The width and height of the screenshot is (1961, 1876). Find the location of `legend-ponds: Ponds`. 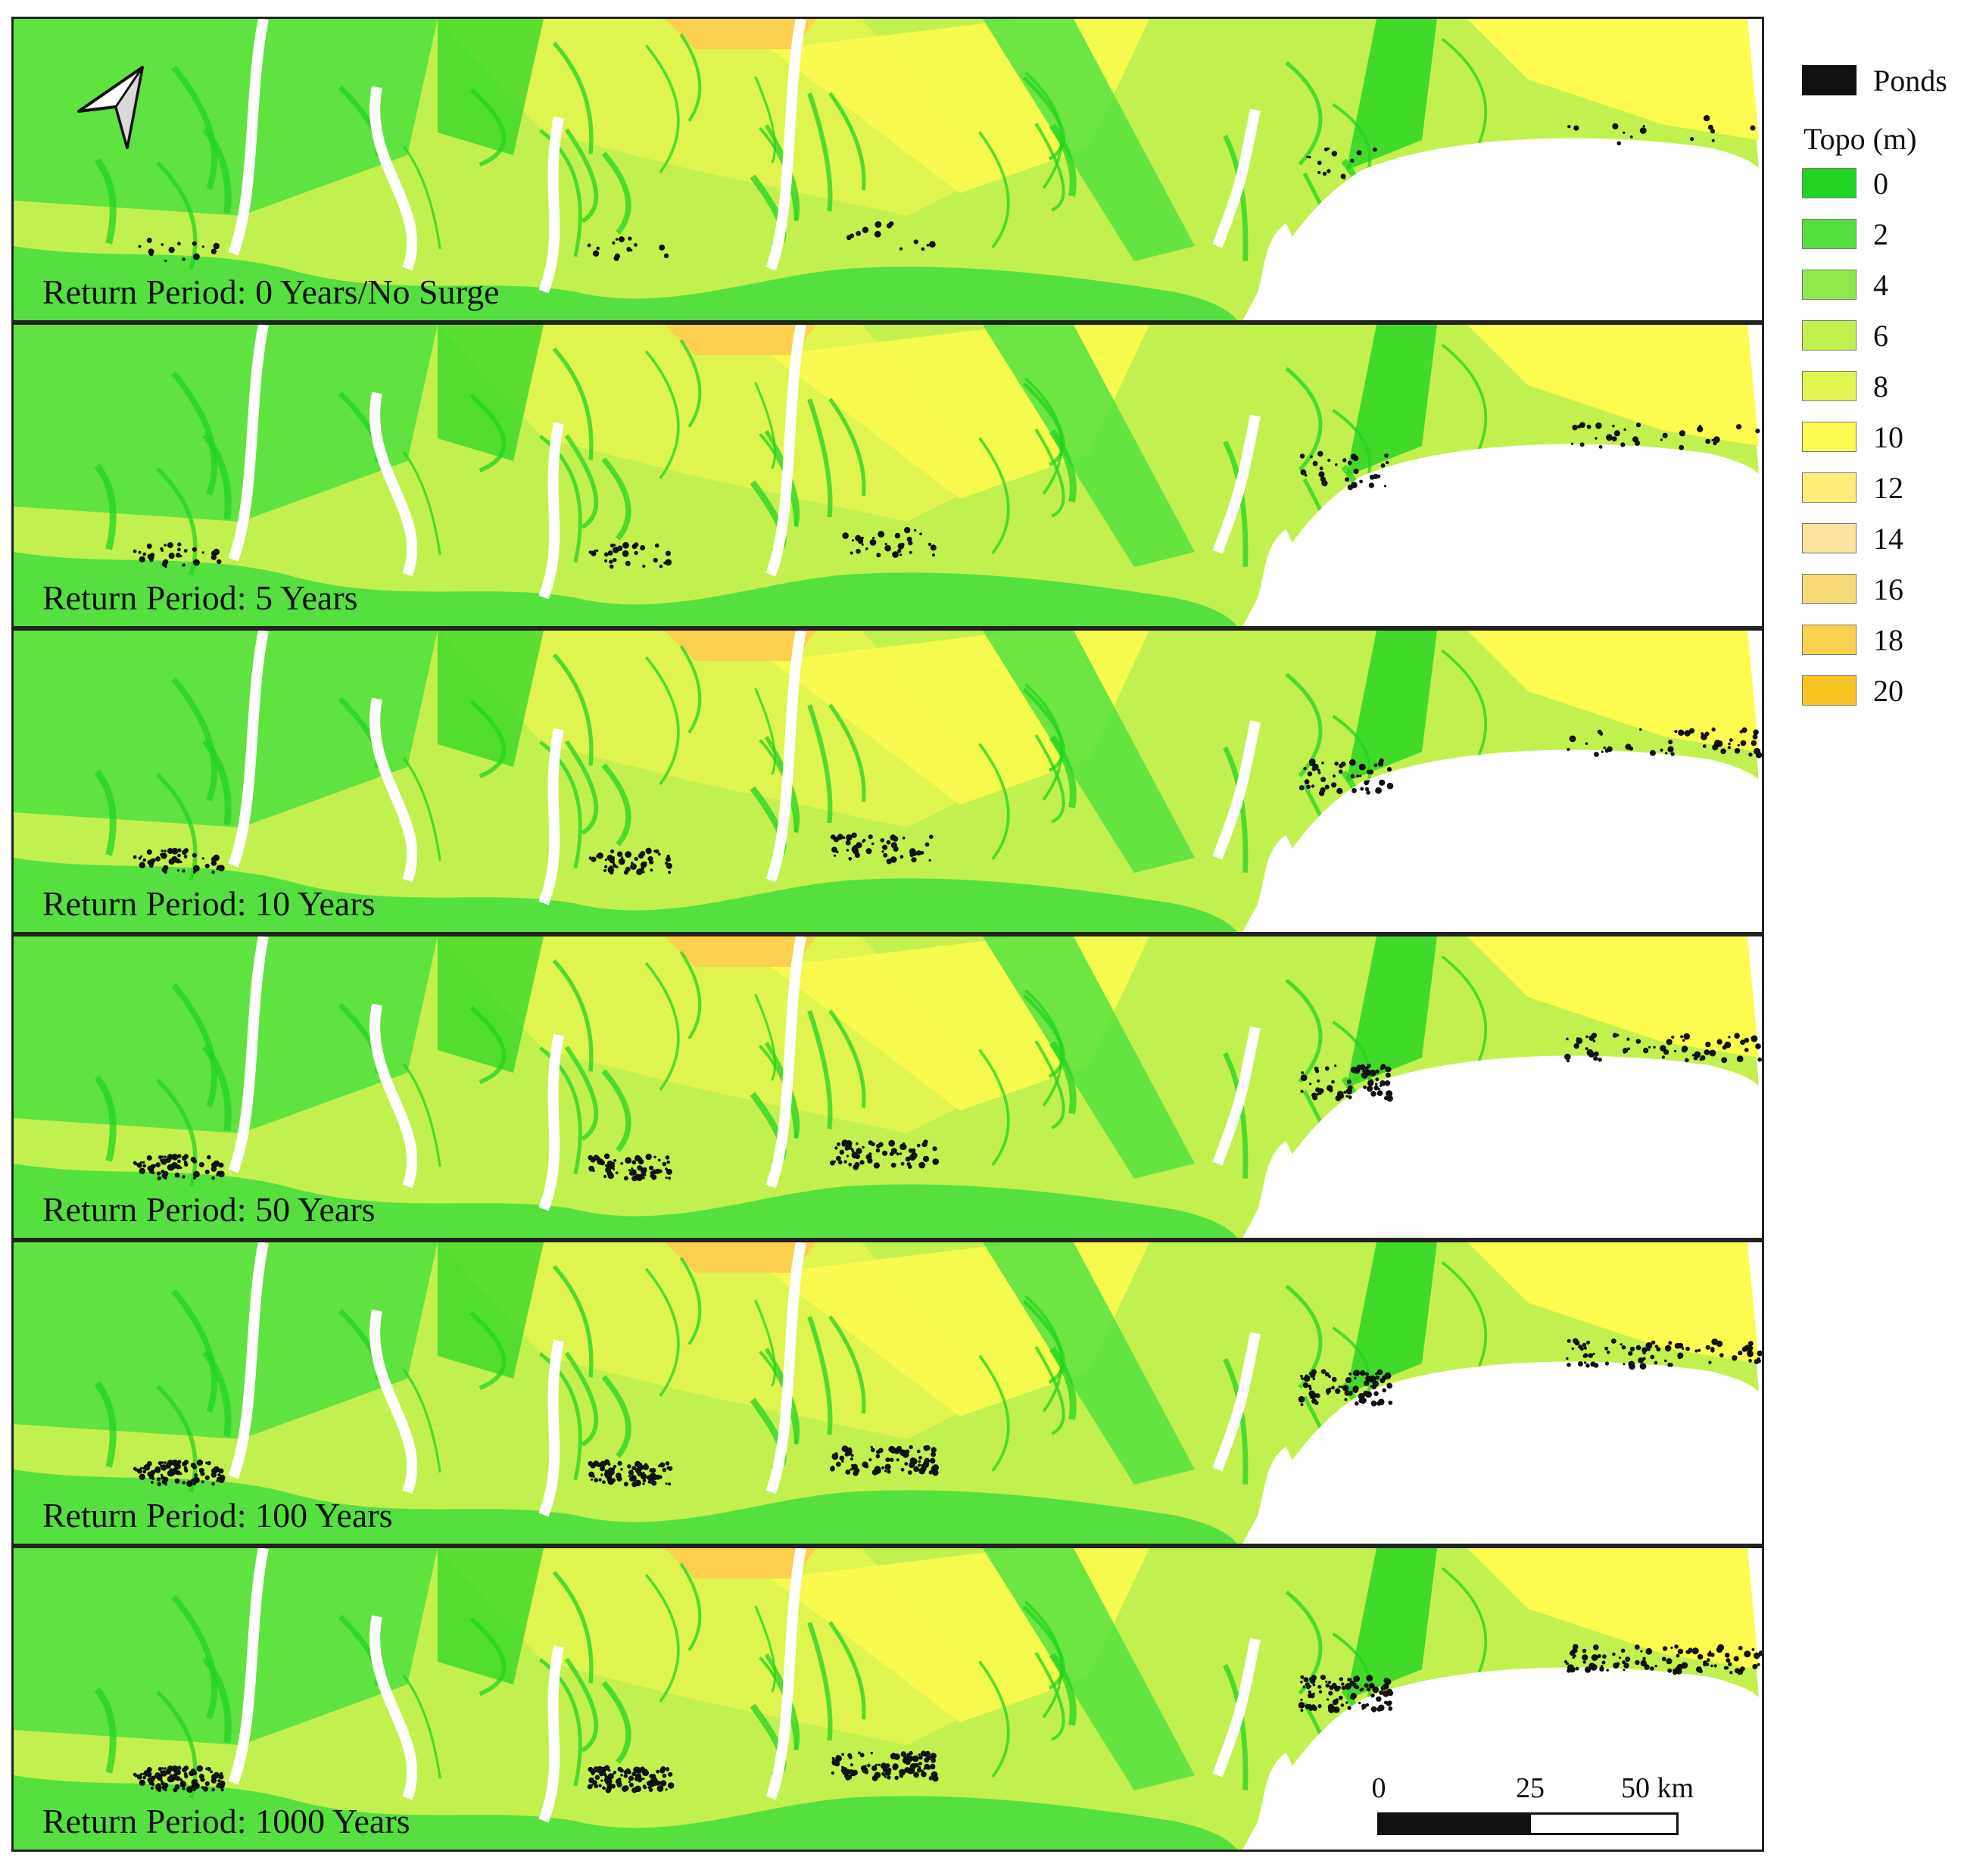

legend-ponds: Ponds is located at coordinates (1874, 80).